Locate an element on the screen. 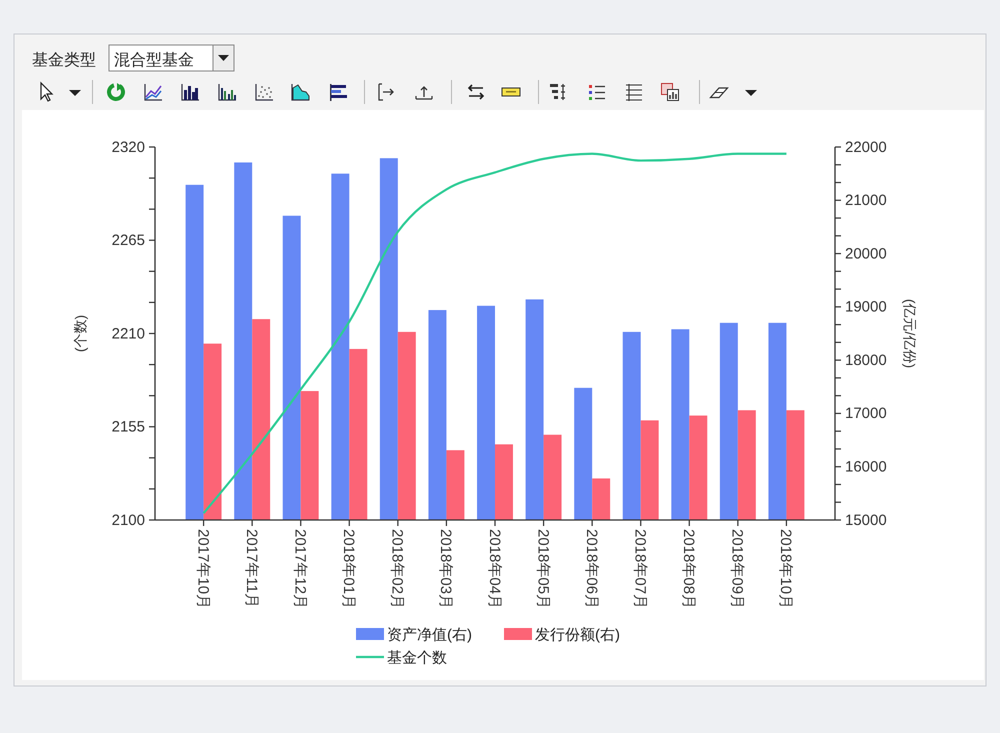 The image size is (1000, 733). x-tick-label: 2018年04月 is located at coordinates (494, 569).